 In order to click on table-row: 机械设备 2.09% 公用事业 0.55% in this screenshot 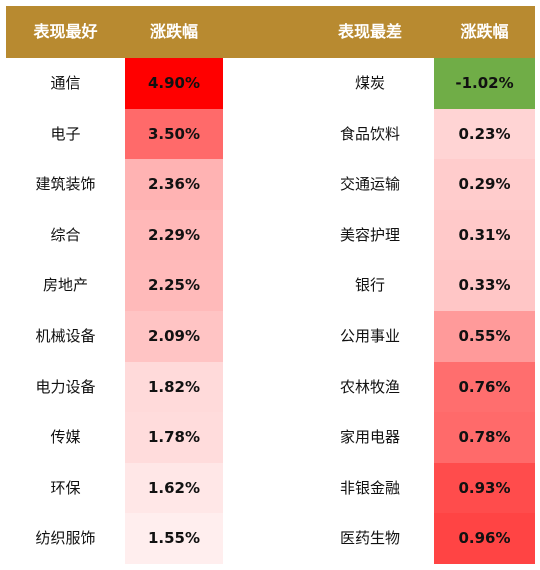, I will do `click(270, 336)`.